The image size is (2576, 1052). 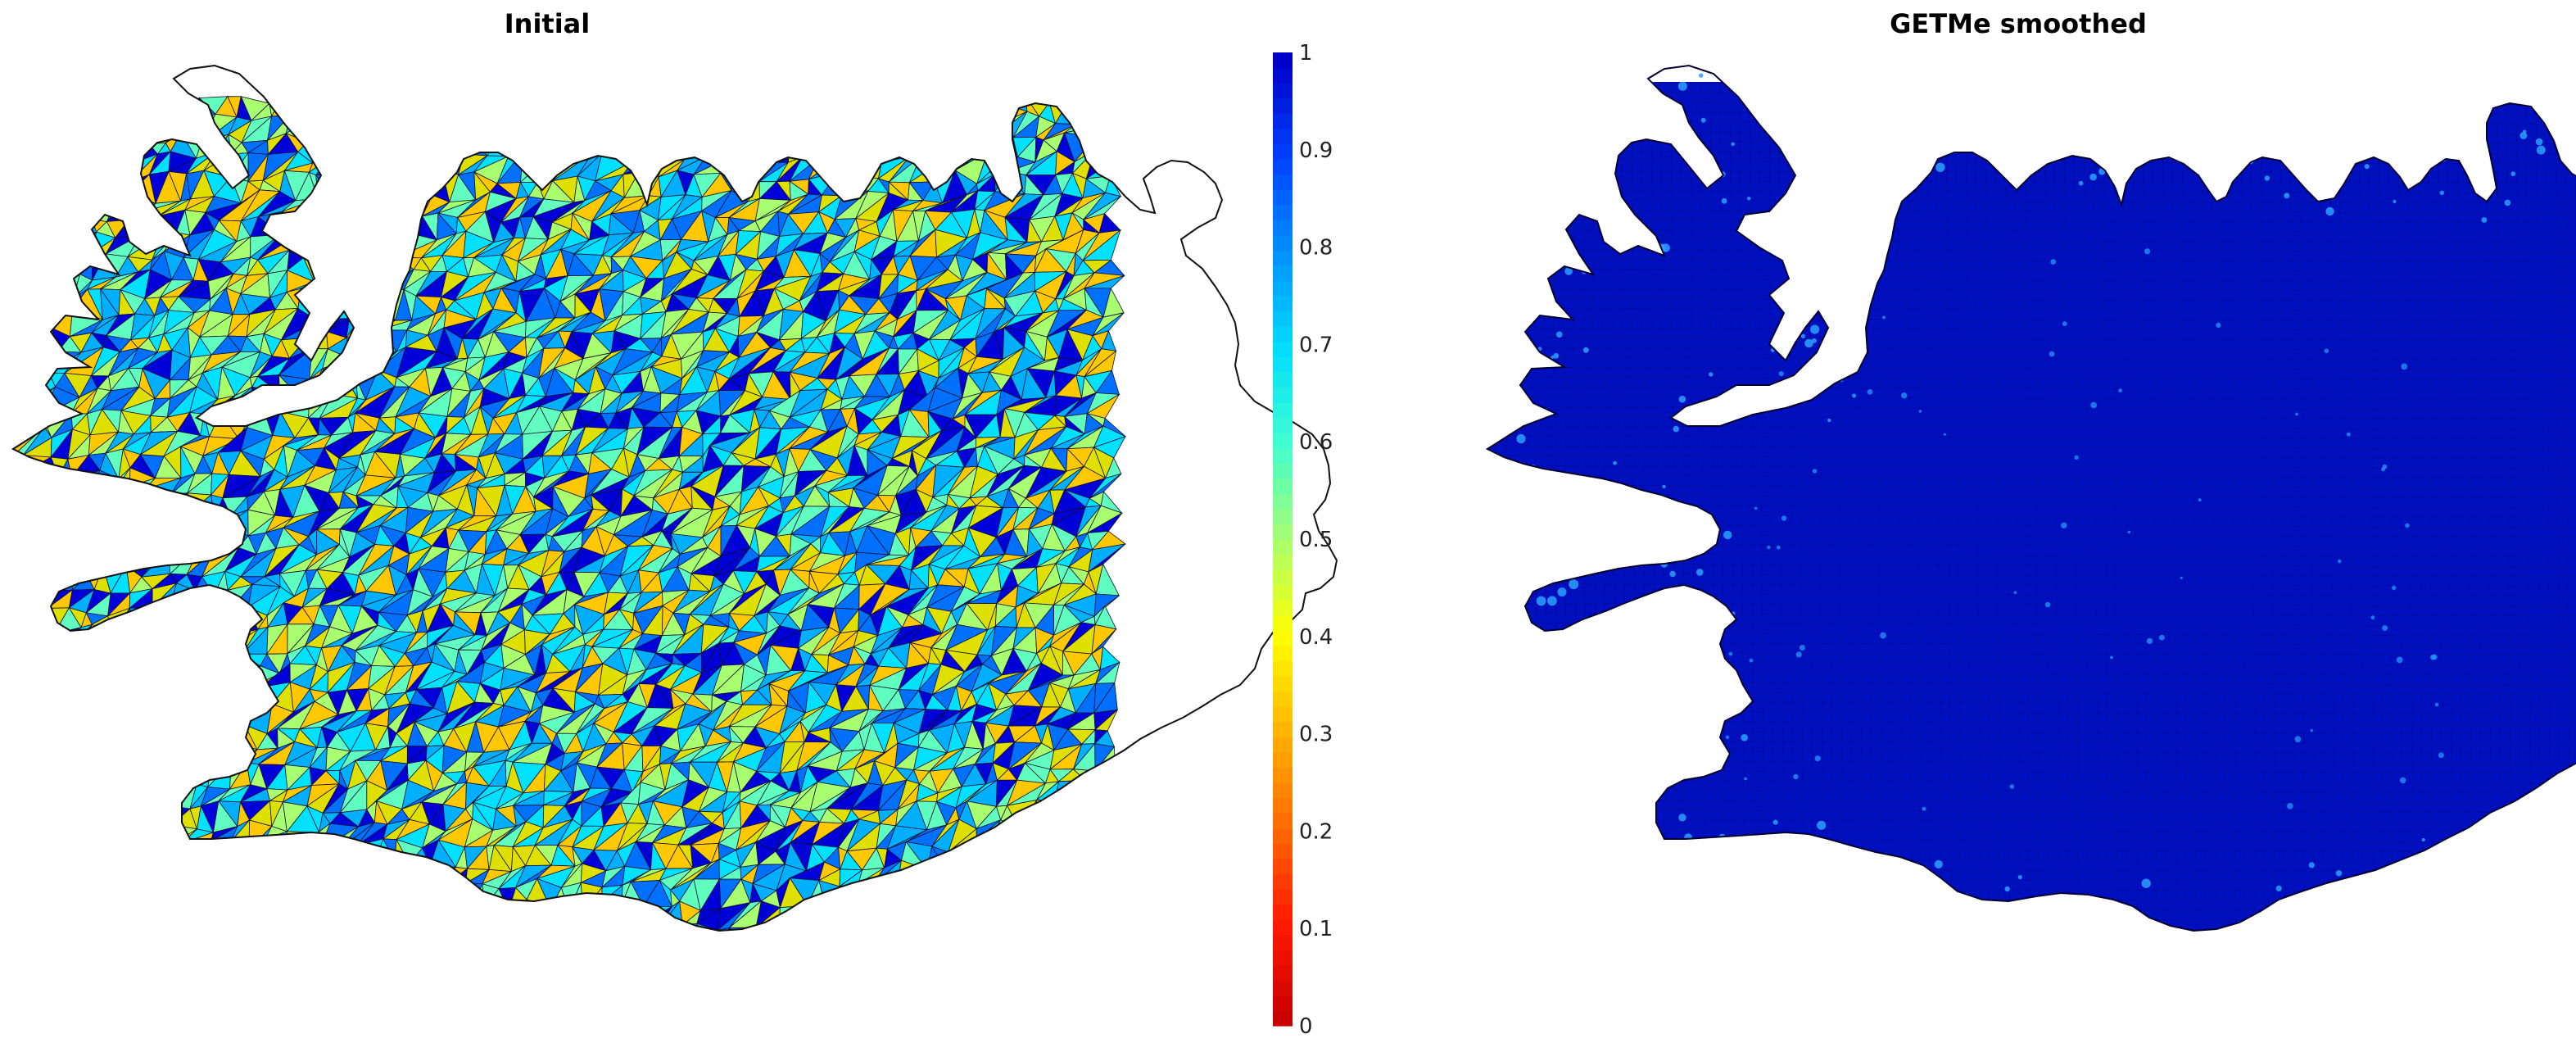 What do you see at coordinates (547, 24) in the screenshot?
I see `panel-title-initial: Initial` at bounding box center [547, 24].